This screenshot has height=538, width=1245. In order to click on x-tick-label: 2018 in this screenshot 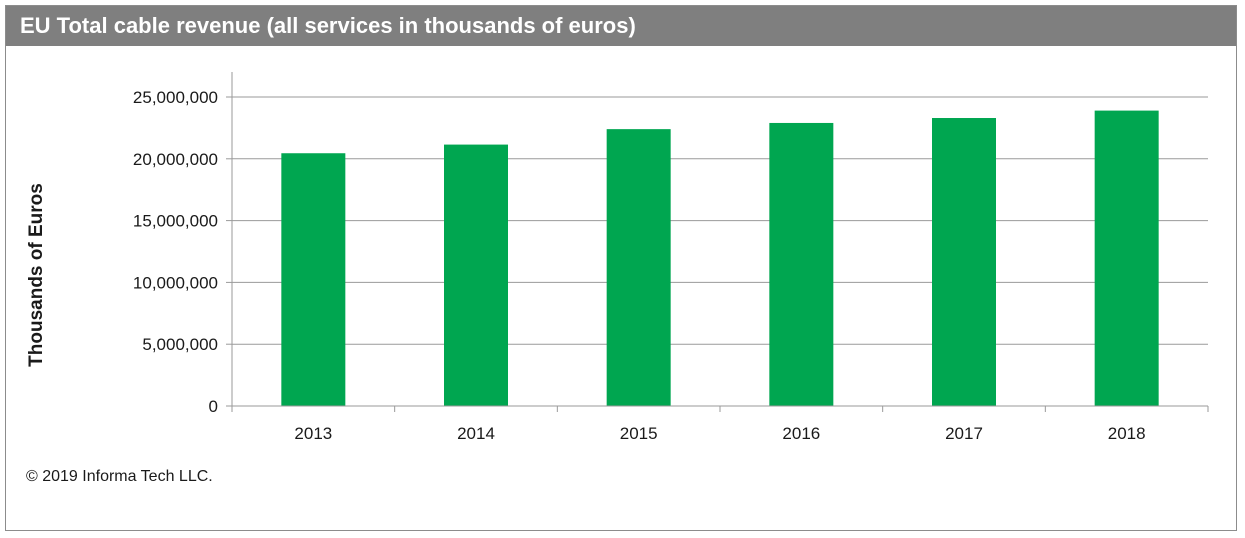, I will do `click(1127, 433)`.